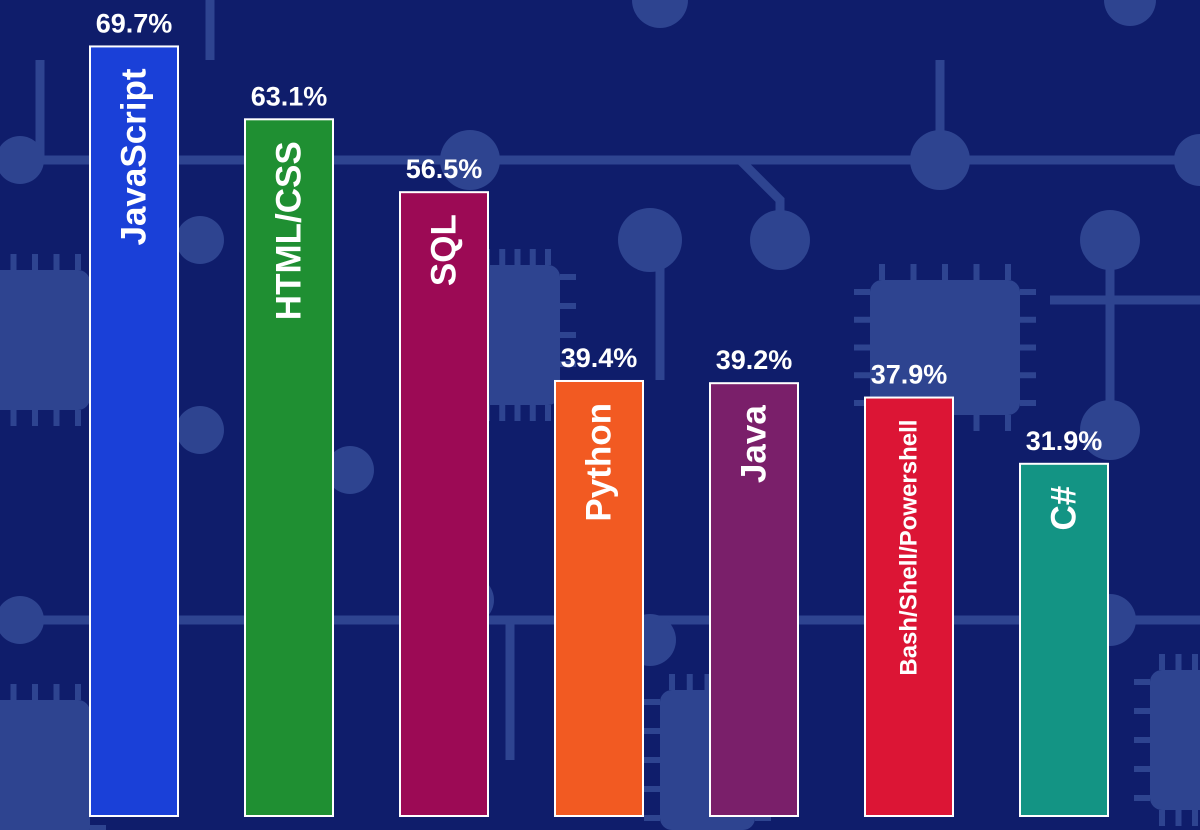  I want to click on value-label: 39.2%, so click(754, 360).